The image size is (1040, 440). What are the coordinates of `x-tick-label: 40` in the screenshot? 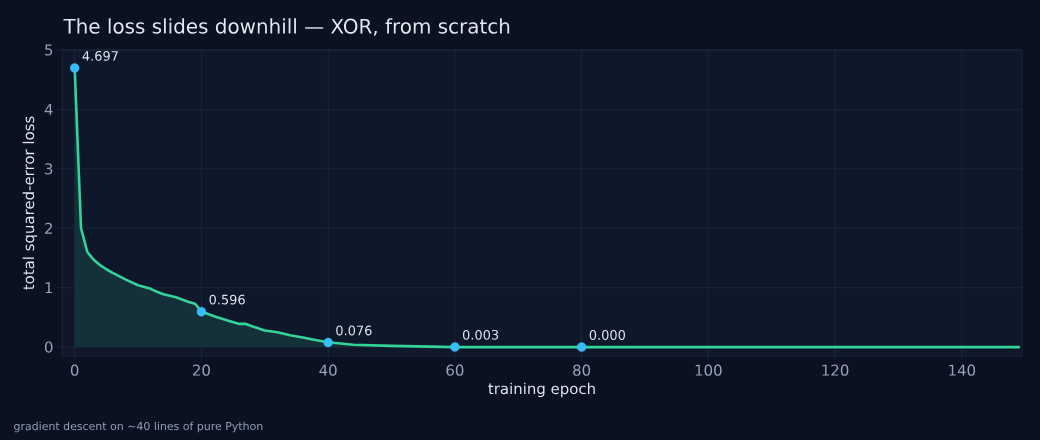 It's located at (328, 370).